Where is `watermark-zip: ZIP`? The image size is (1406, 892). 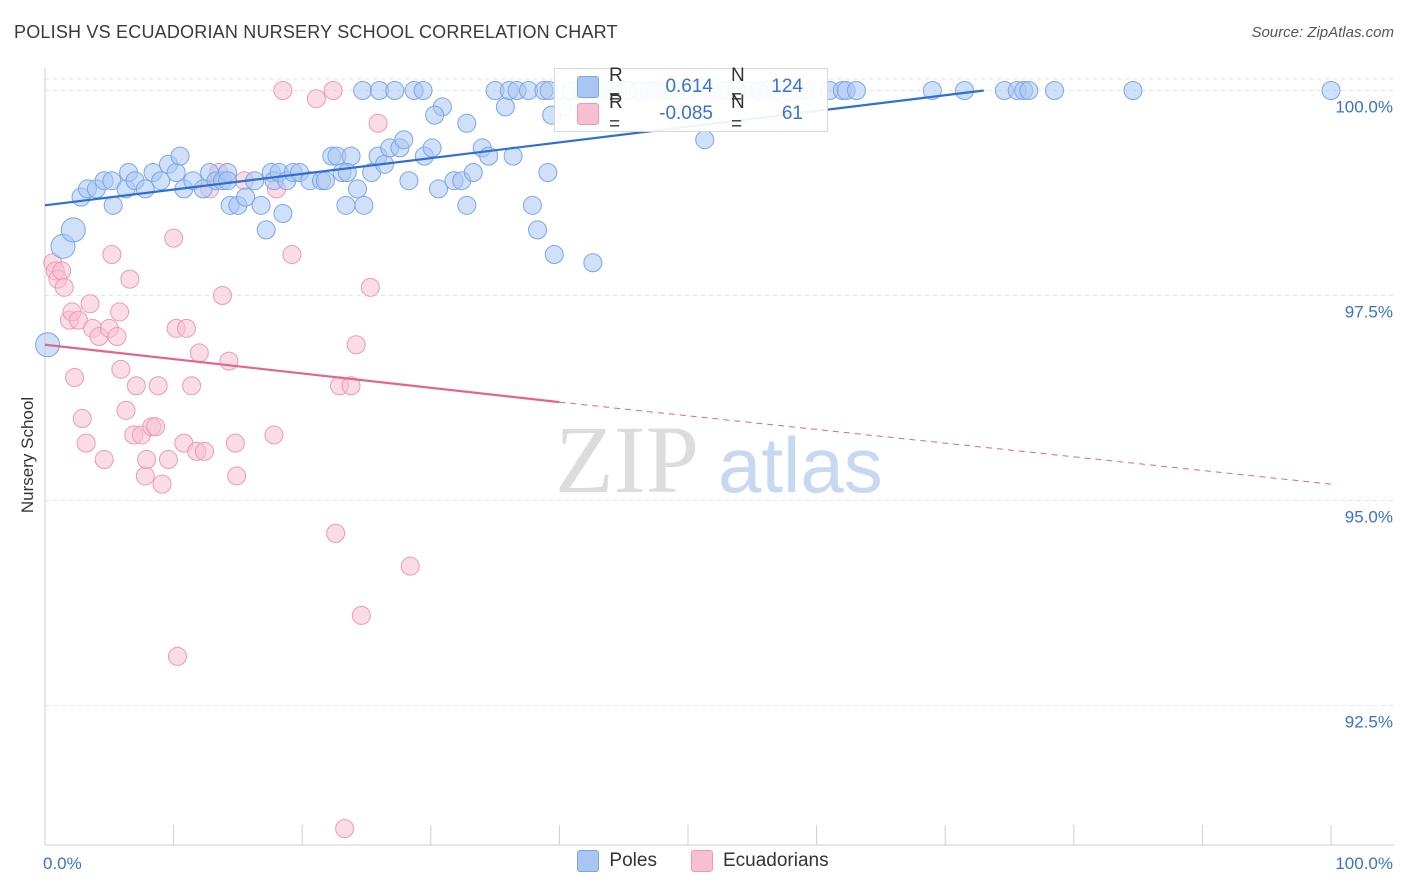 watermark-zip: ZIP is located at coordinates (627, 459).